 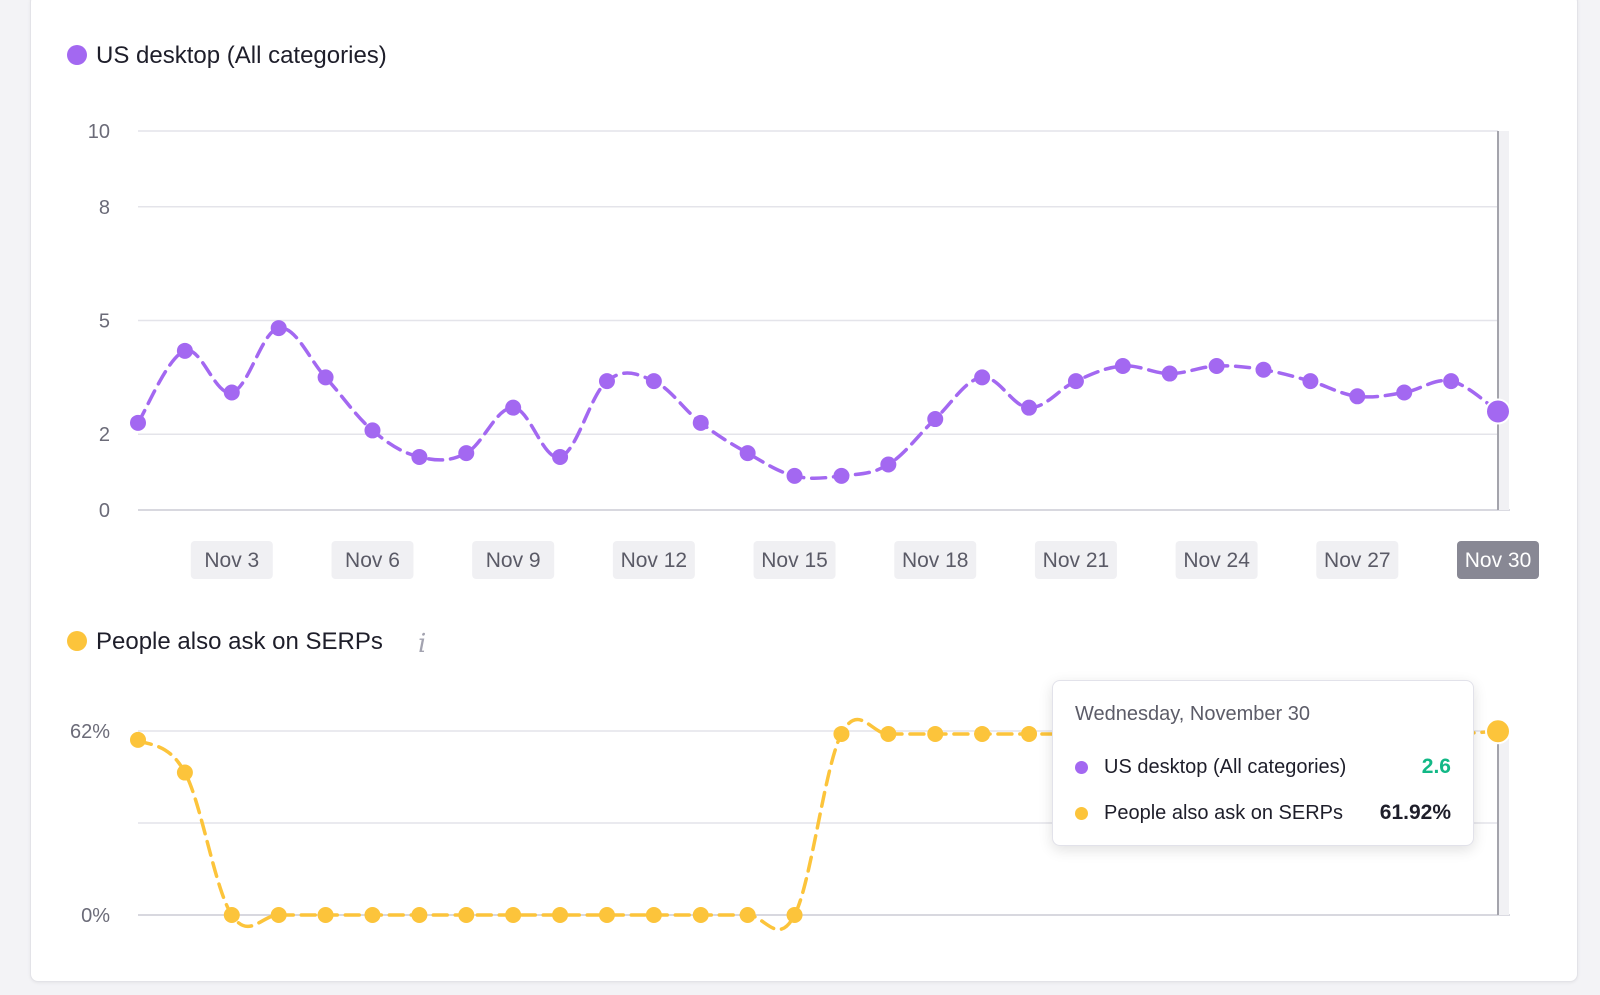 What do you see at coordinates (1225, 766) in the screenshot?
I see `tooltip-label-us-desktop: US desktop (All categories)` at bounding box center [1225, 766].